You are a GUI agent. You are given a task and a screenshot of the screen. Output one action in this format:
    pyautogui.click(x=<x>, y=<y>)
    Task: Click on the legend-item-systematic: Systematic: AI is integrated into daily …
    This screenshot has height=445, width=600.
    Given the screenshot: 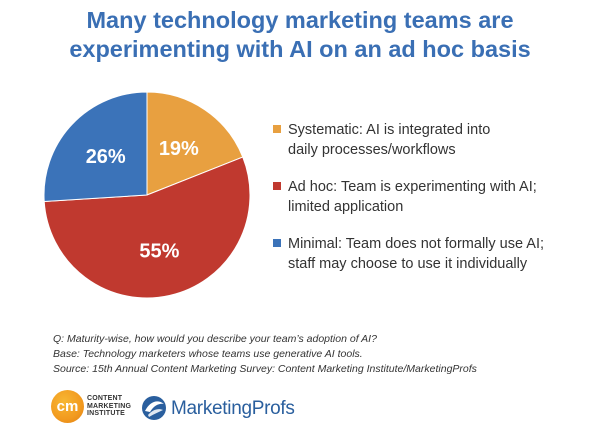 What is the action you would take?
    pyautogui.click(x=433, y=140)
    